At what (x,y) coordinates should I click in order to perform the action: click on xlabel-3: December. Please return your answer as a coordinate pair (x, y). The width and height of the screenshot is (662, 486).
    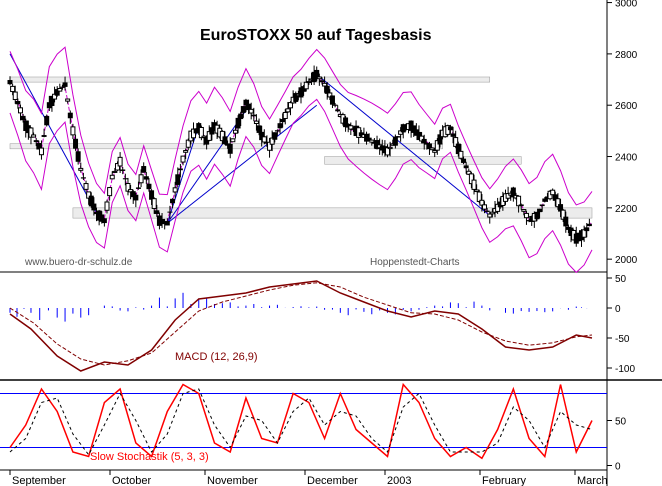
    Looking at the image, I should click on (332, 480).